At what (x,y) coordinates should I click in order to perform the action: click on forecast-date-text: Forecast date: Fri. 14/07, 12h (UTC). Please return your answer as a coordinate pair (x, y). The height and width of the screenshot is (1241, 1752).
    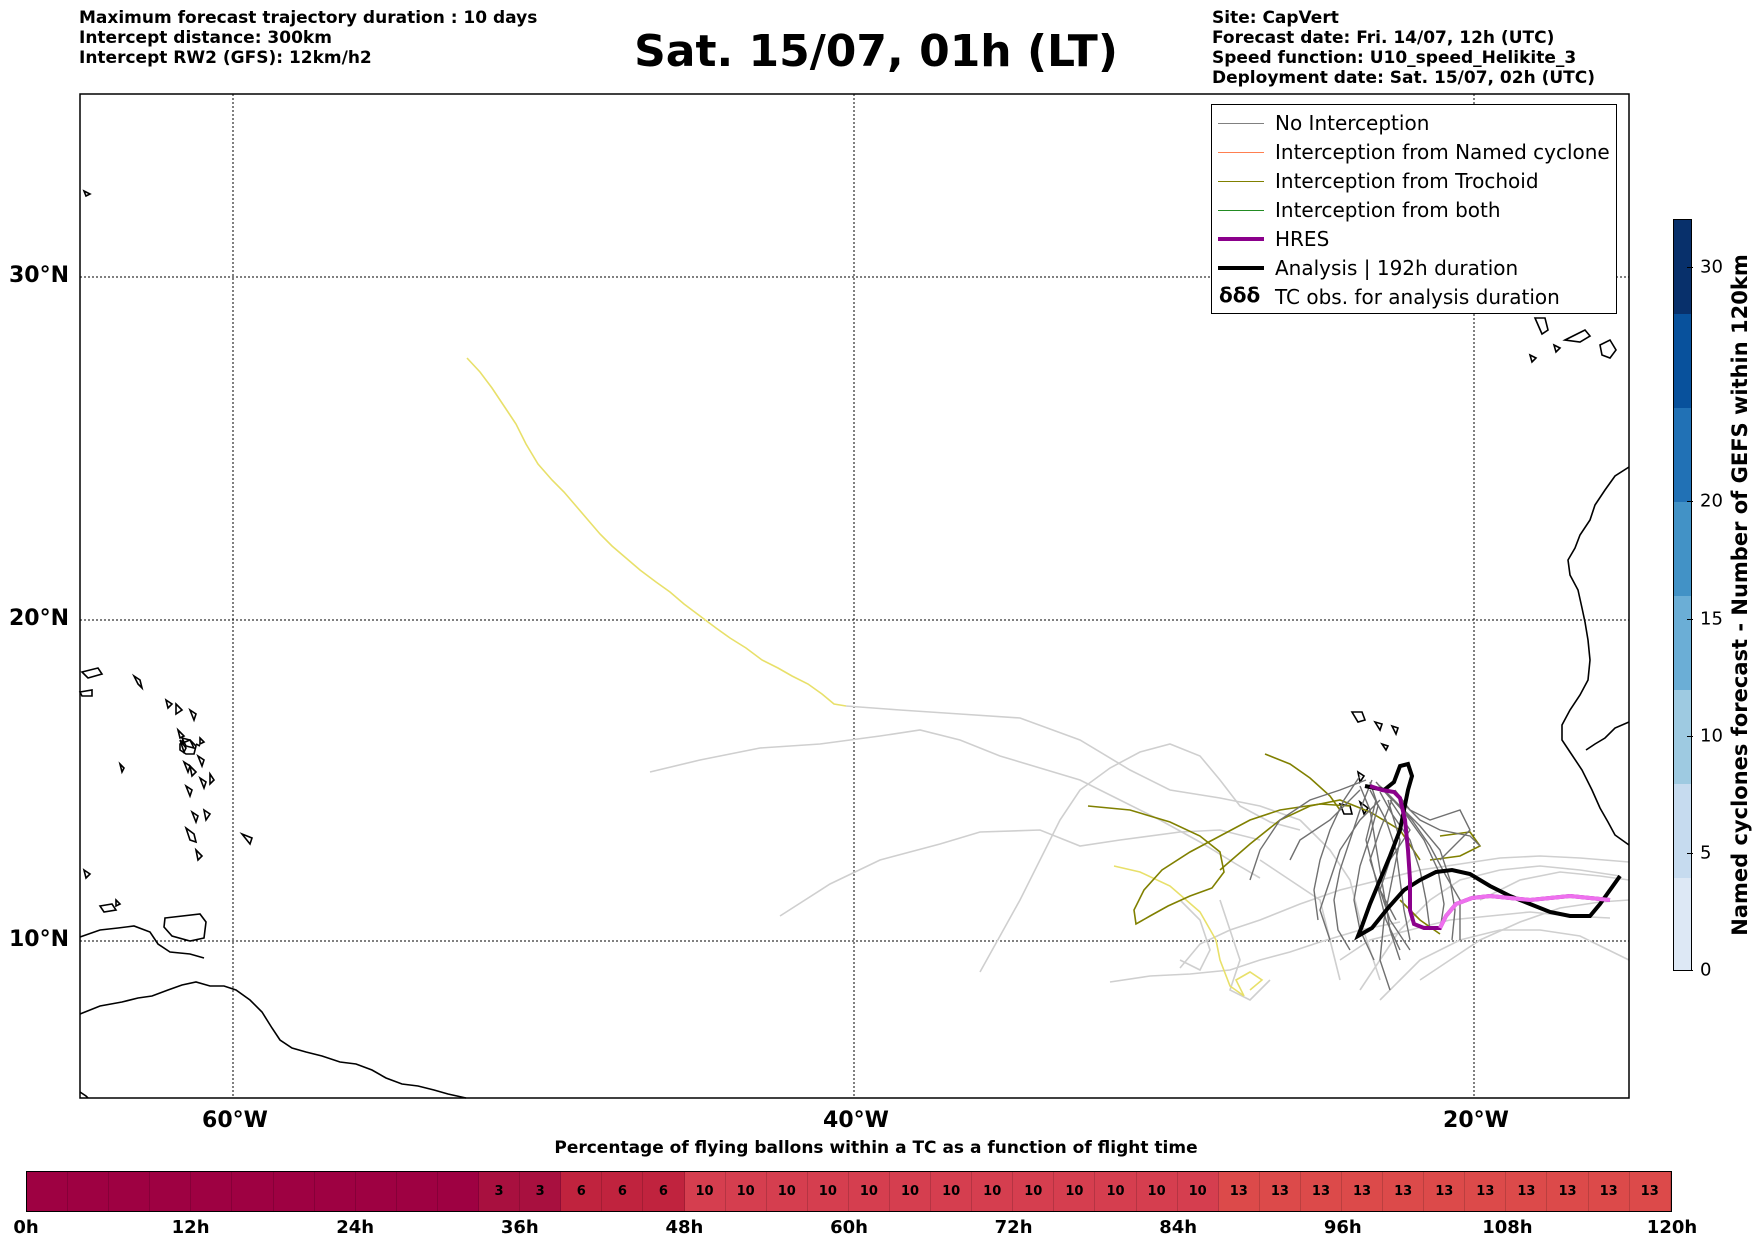
    Looking at the image, I should click on (1383, 38).